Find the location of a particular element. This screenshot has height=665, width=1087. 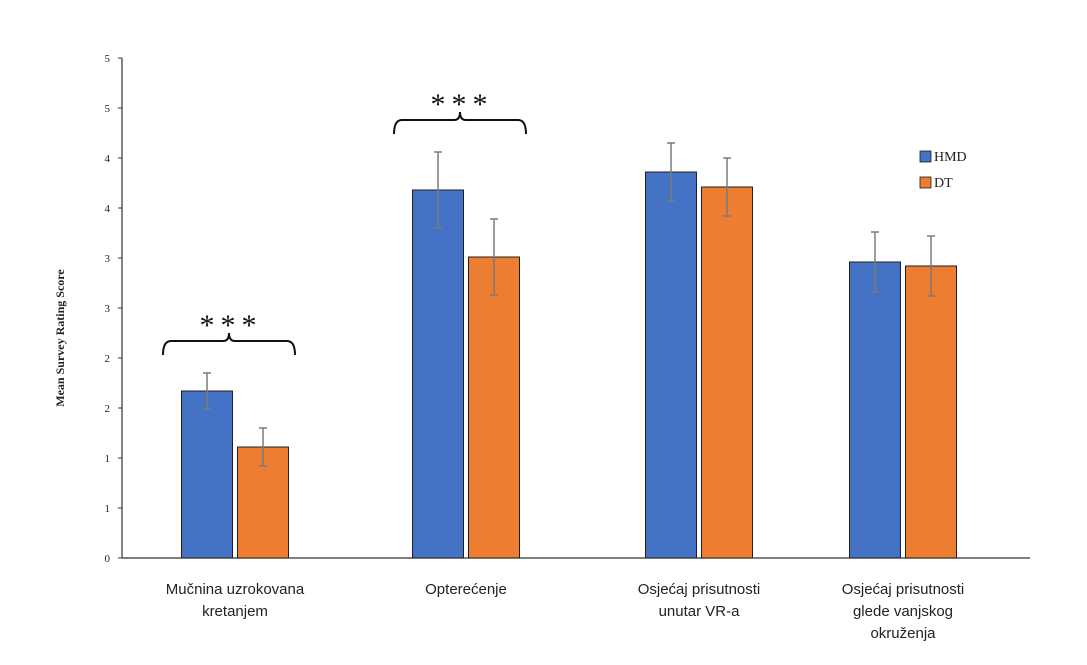

legend-label-dt: DT is located at coordinates (943, 183).